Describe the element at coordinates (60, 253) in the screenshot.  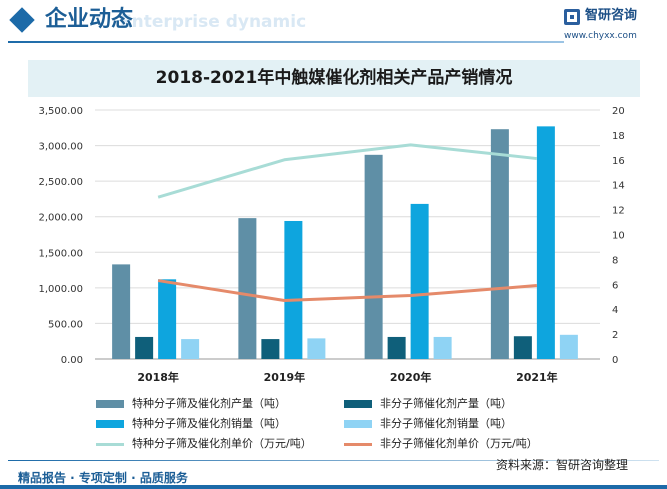
I see `y-left-tick-label: 1,500.00` at that location.